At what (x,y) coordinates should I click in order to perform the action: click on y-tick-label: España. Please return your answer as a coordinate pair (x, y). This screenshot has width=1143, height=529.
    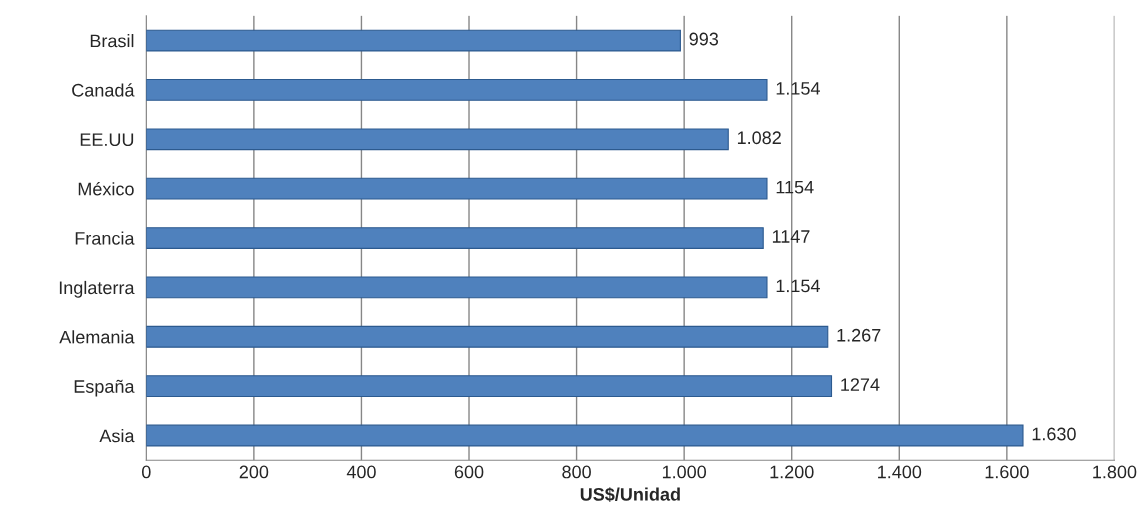
    Looking at the image, I should click on (104, 388).